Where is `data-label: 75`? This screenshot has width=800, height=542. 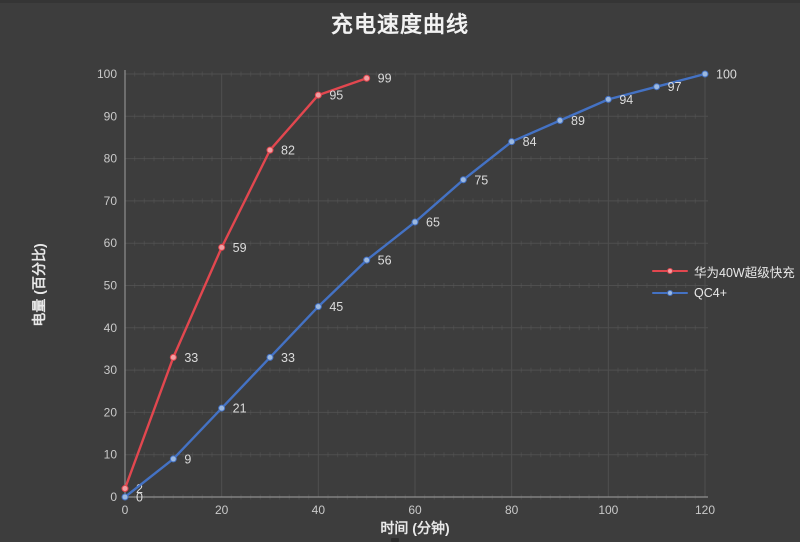 data-label: 75 is located at coordinates (481, 180).